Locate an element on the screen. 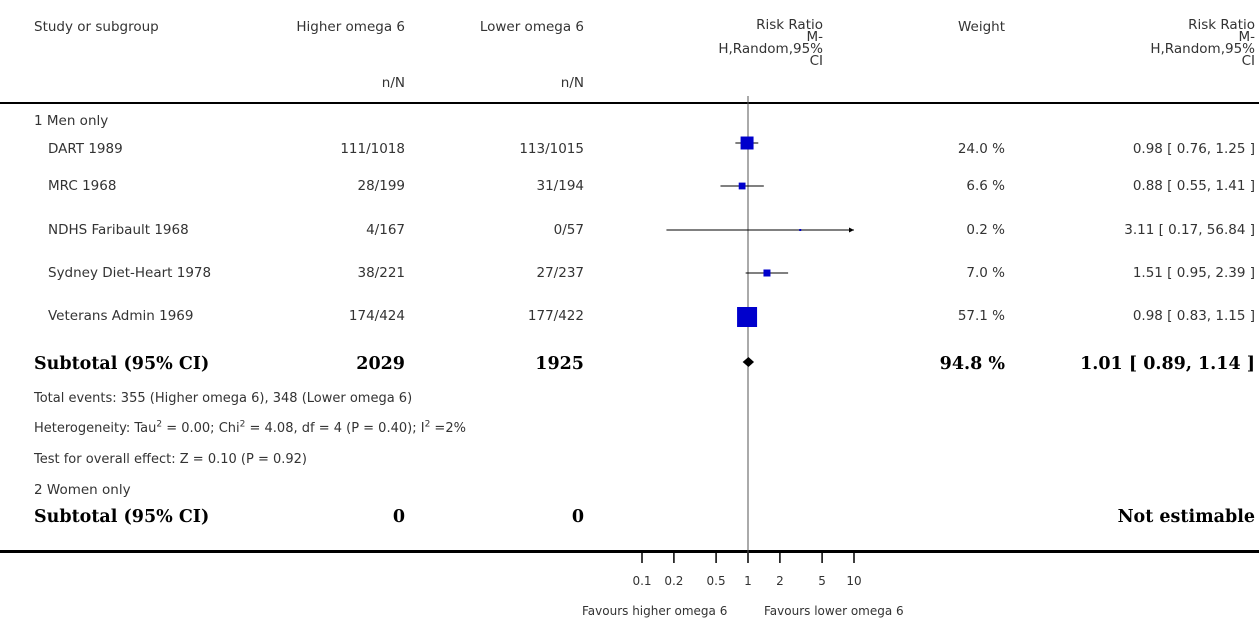 The width and height of the screenshot is (1259, 621). axis-tick-label: 10 is located at coordinates (853, 581).